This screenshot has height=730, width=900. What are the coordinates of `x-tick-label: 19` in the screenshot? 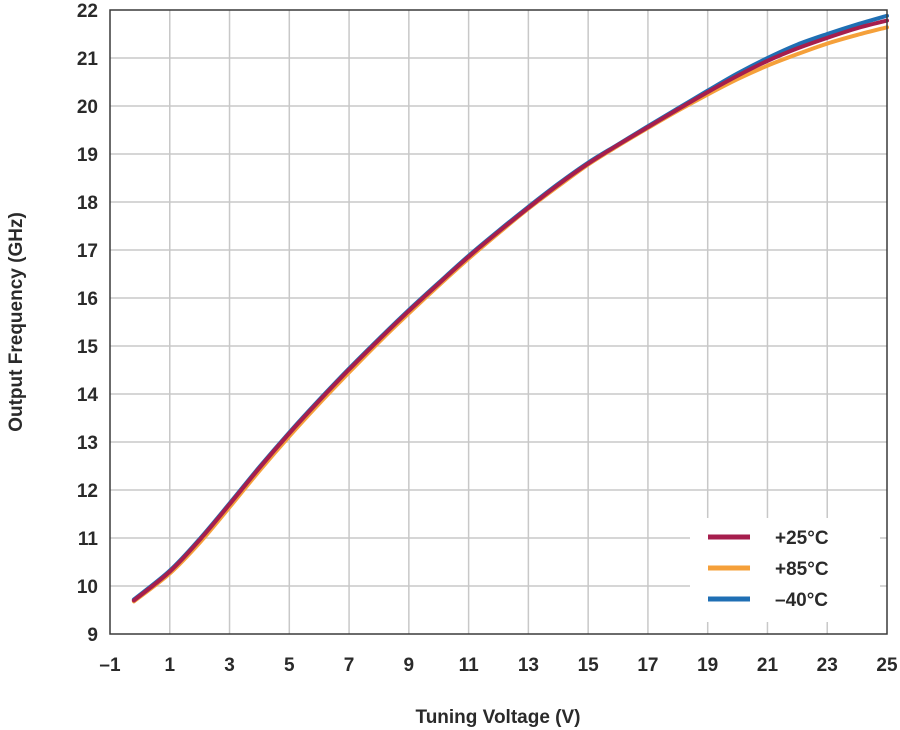 It's located at (707, 665).